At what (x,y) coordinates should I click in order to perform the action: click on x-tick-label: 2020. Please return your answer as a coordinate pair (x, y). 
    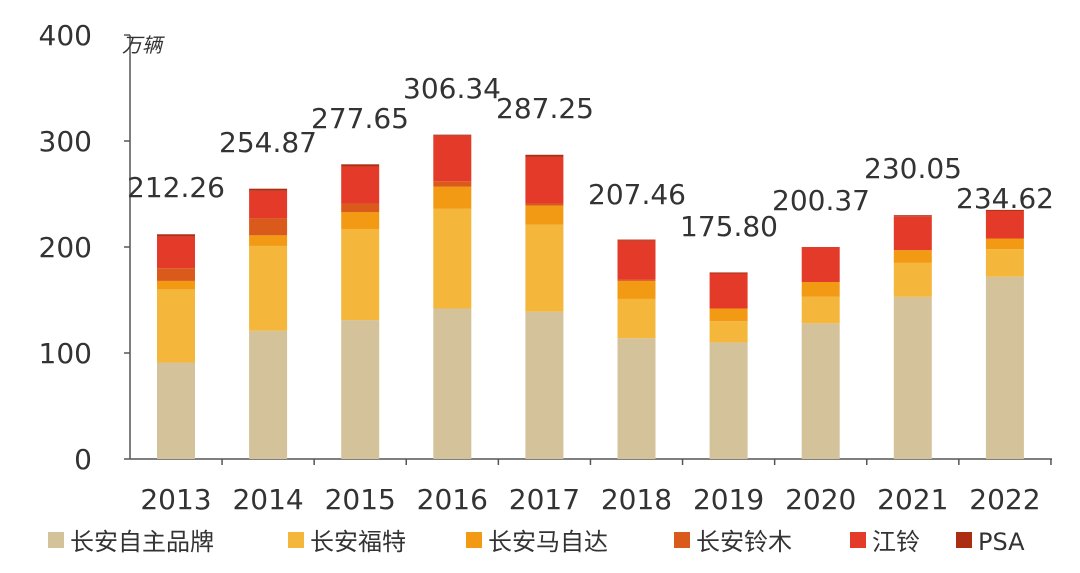
    Looking at the image, I should click on (820, 499).